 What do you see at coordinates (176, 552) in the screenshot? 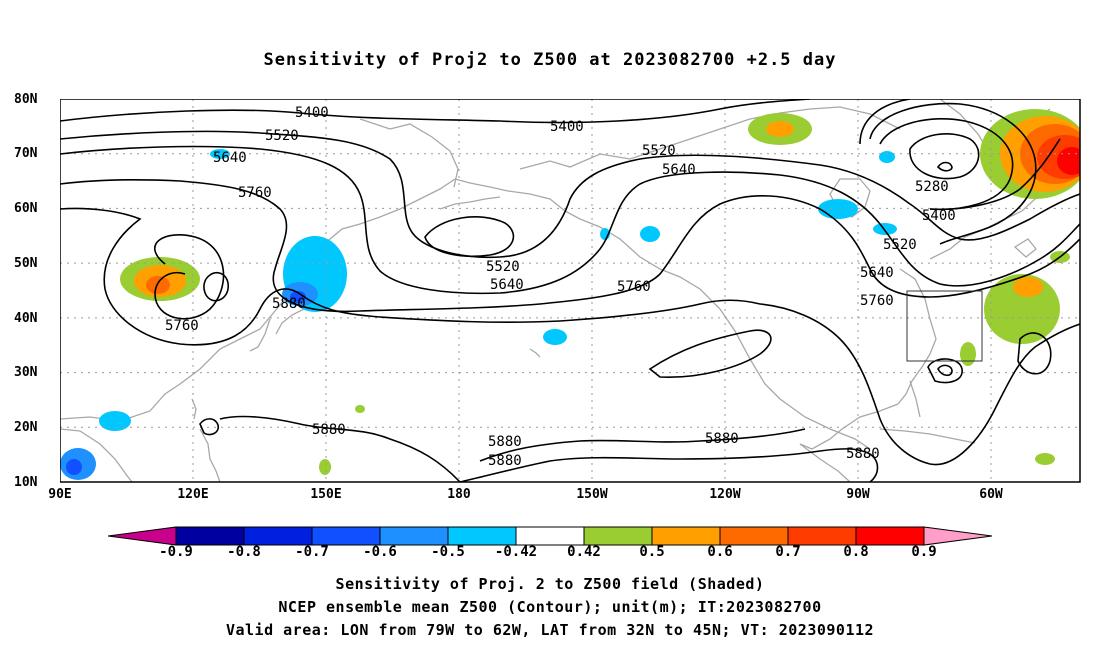
I see `colorbar-label-m0.9: -0.9` at bounding box center [176, 552].